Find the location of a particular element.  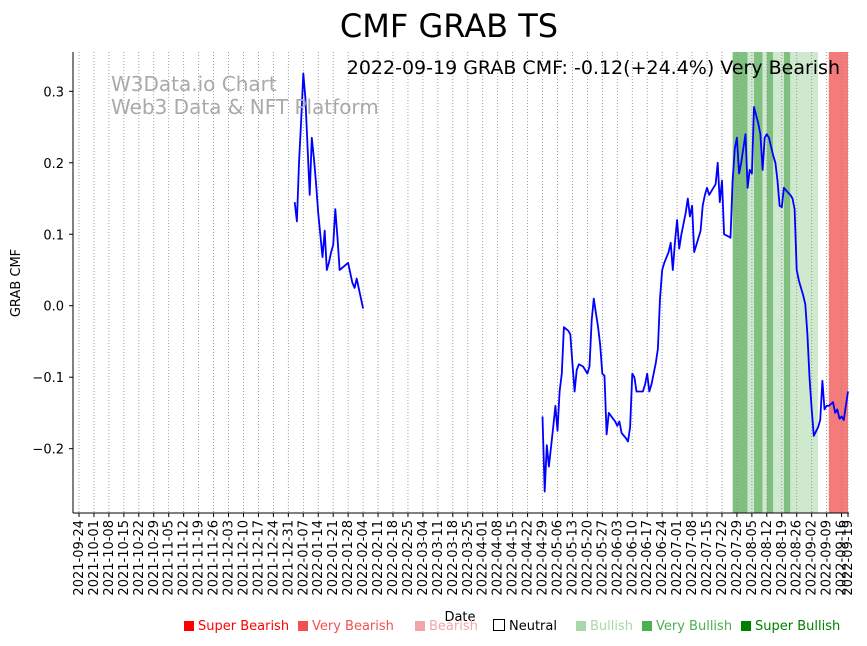

x-tick-label-18: 2022-01-28 is located at coordinates (348, 558).